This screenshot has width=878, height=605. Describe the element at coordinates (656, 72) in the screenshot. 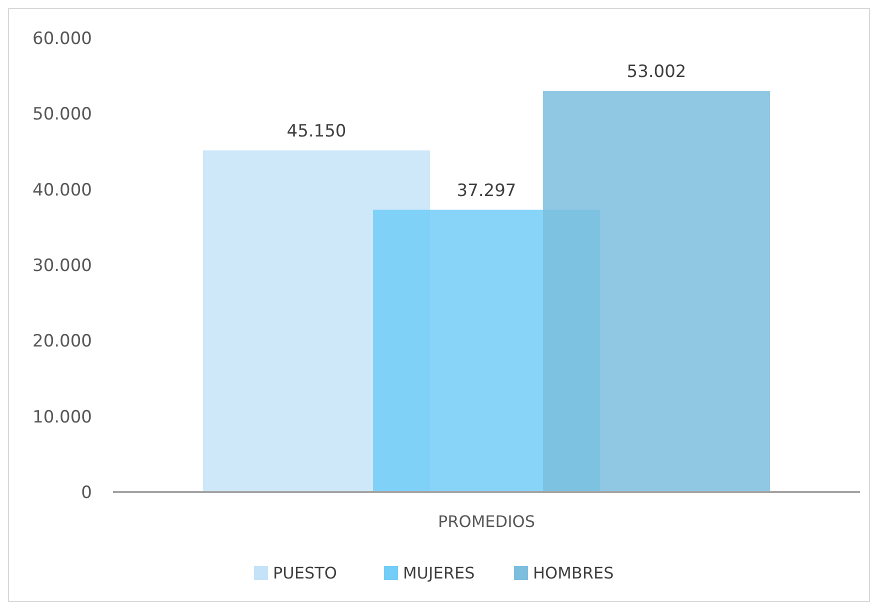

I see `data-label: 53.002` at that location.